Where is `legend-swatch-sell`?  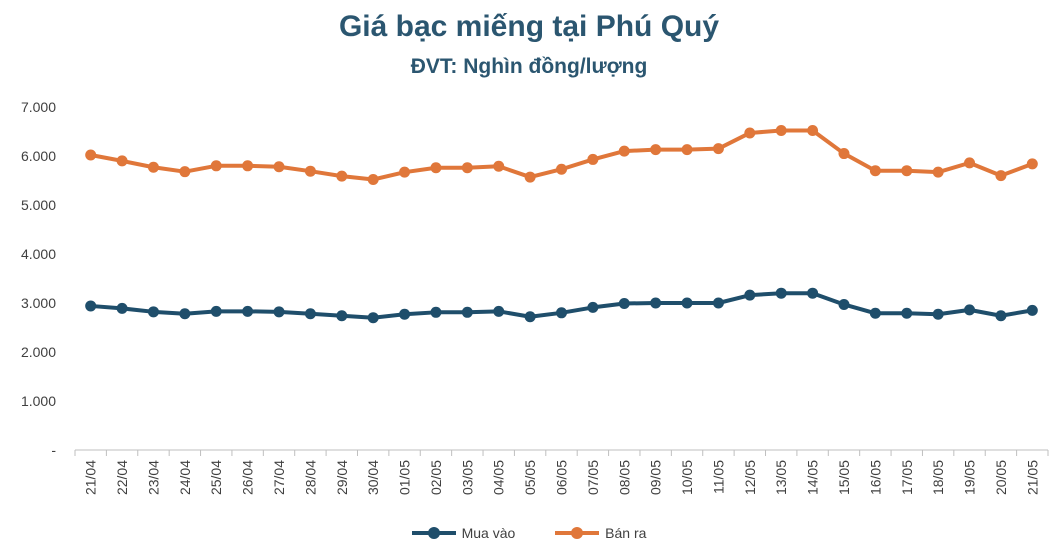
legend-swatch-sell is located at coordinates (577, 533).